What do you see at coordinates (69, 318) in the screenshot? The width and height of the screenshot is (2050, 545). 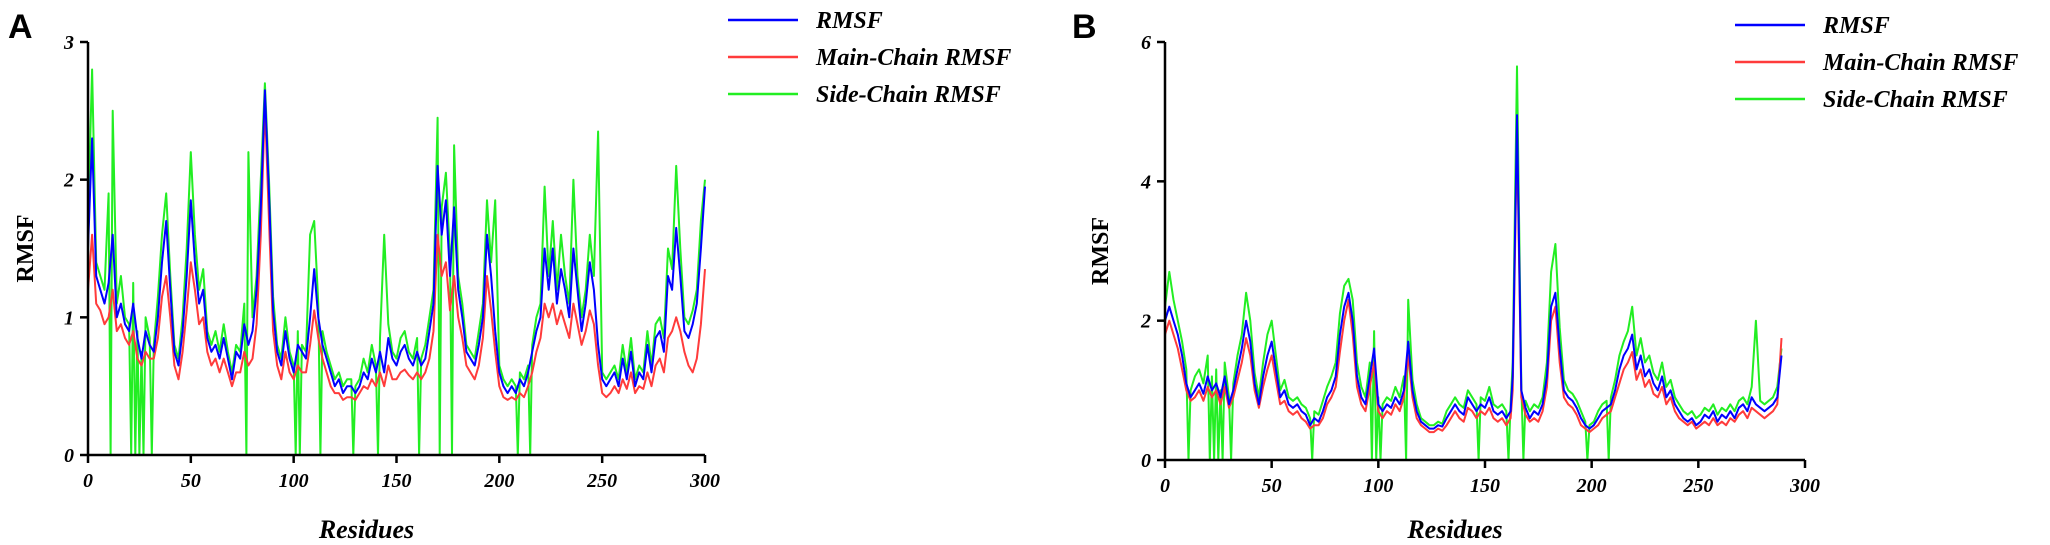 I see `y-tick-label: 1` at bounding box center [69, 318].